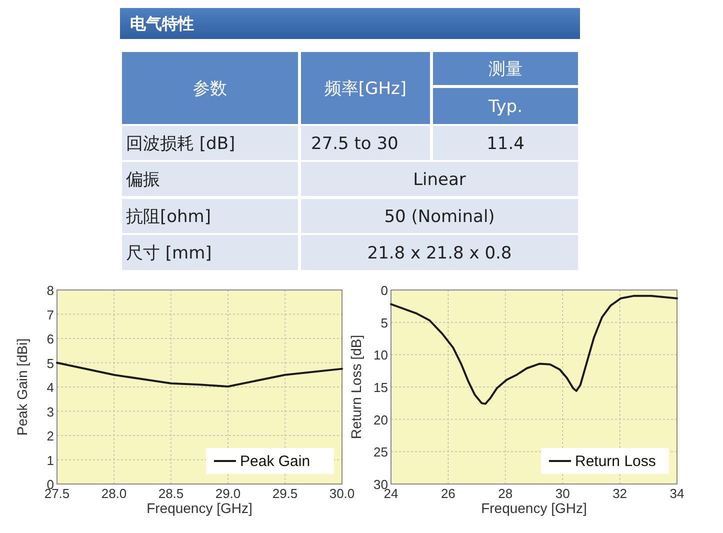 The image size is (723, 533). What do you see at coordinates (562, 493) in the screenshot?
I see `x-tick-label: 30` at bounding box center [562, 493].